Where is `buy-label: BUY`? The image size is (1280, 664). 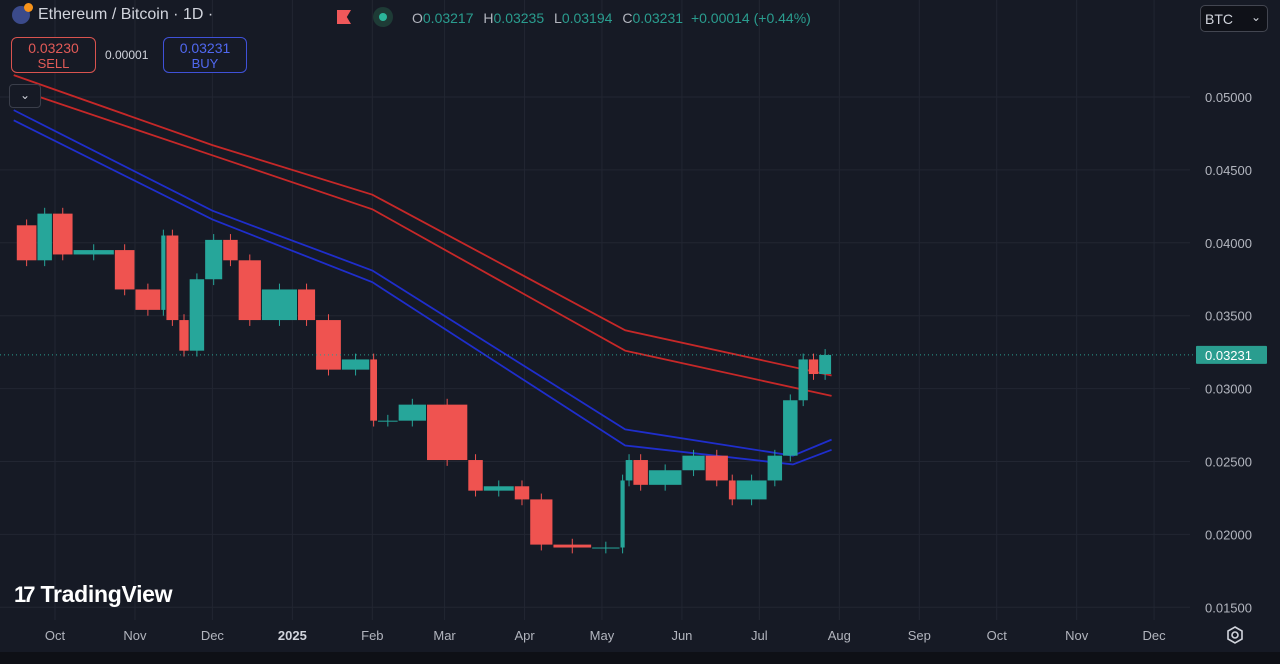 buy-label: BUY is located at coordinates (205, 63).